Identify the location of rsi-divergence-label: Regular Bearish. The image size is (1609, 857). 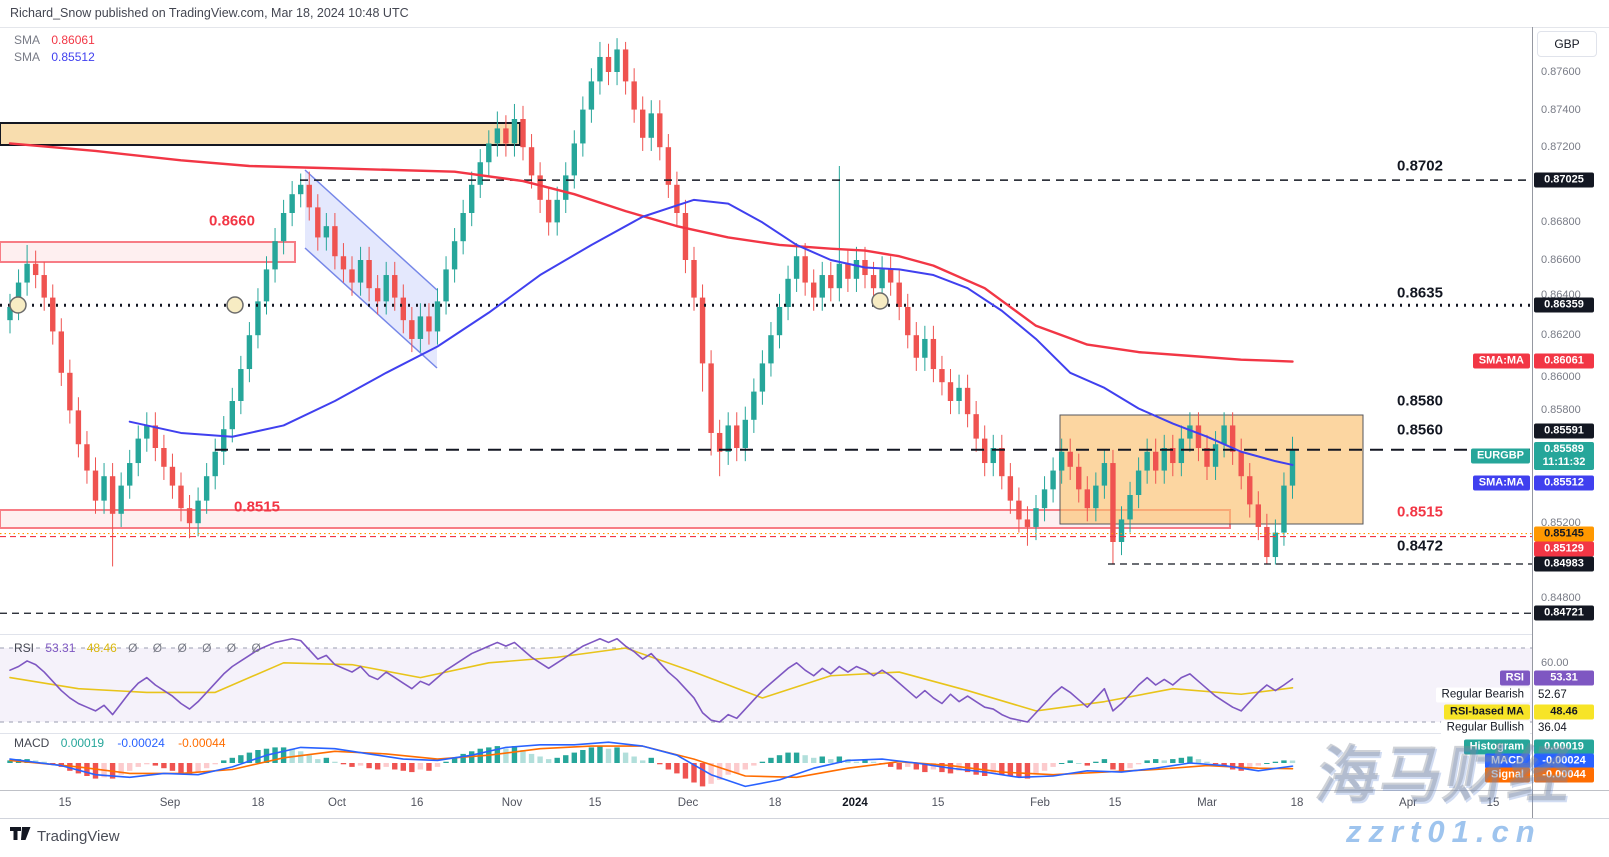
(1482, 695).